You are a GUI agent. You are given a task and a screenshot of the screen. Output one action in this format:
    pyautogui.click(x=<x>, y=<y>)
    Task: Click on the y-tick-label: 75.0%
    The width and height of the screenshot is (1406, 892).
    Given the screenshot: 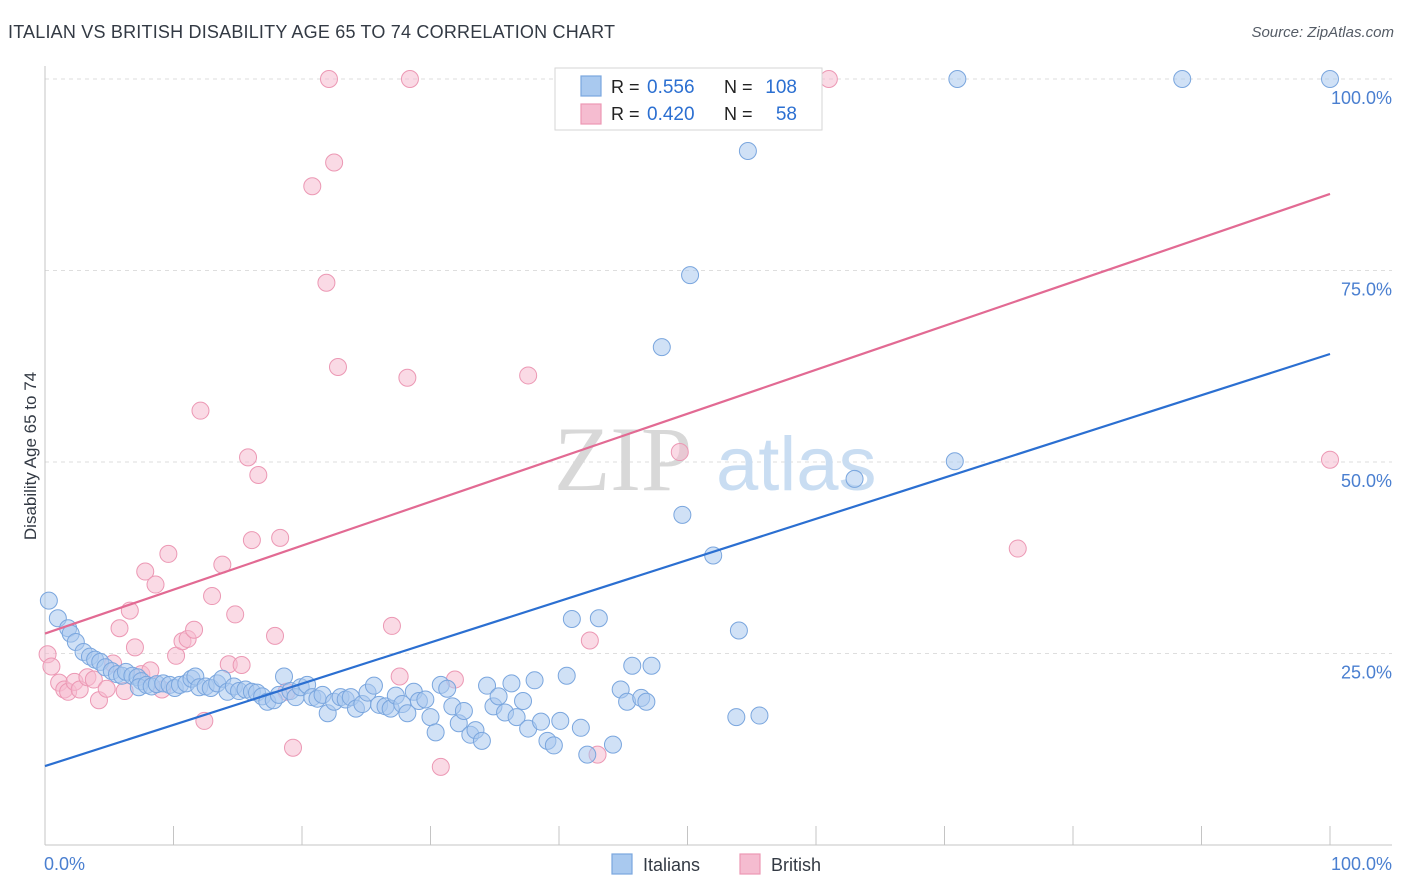 What is the action you would take?
    pyautogui.click(x=1366, y=290)
    